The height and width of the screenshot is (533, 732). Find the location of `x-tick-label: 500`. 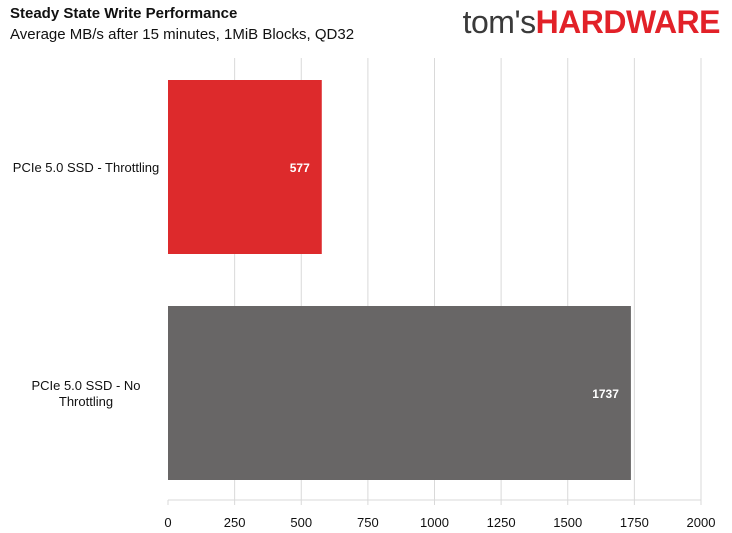

x-tick-label: 500 is located at coordinates (301, 522).